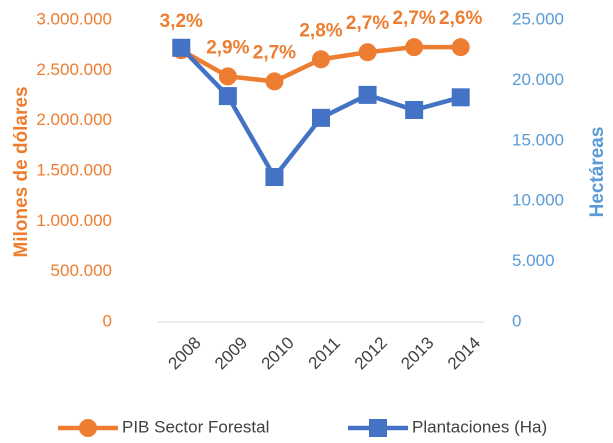 This screenshot has height=443, width=613. What do you see at coordinates (597, 172) in the screenshot?
I see `y2-axis-title: Hectáreas` at bounding box center [597, 172].